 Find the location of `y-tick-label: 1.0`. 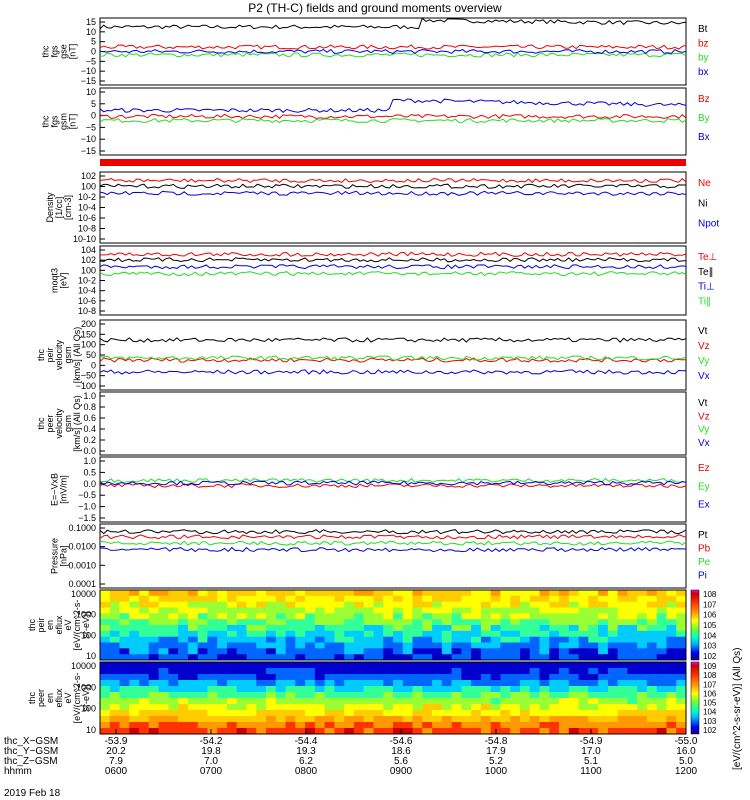

y-tick-label: 1.0 is located at coordinates (89, 396).